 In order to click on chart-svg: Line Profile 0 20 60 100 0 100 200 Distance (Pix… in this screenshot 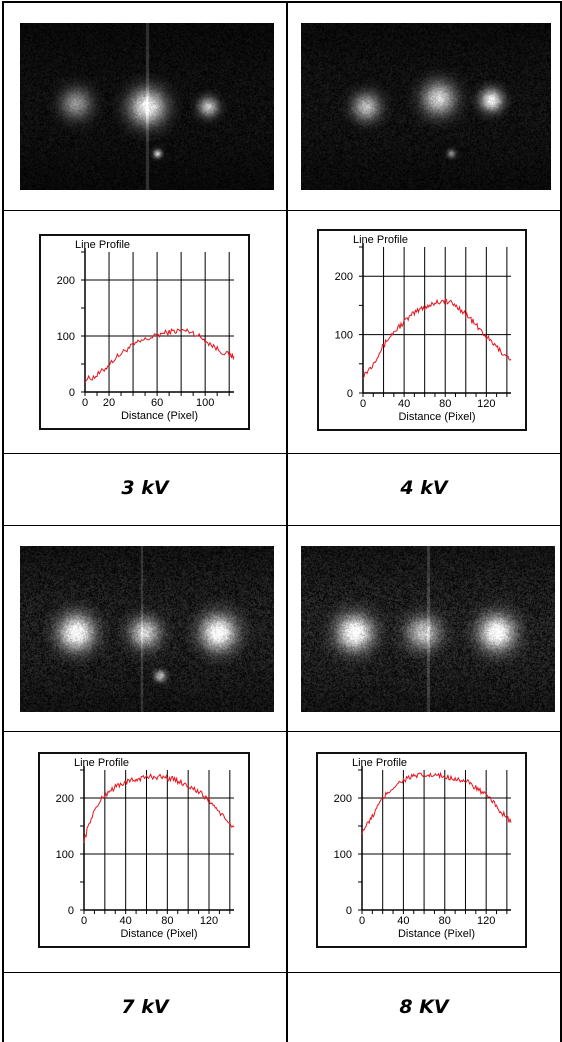, I will do `click(146, 330)`.